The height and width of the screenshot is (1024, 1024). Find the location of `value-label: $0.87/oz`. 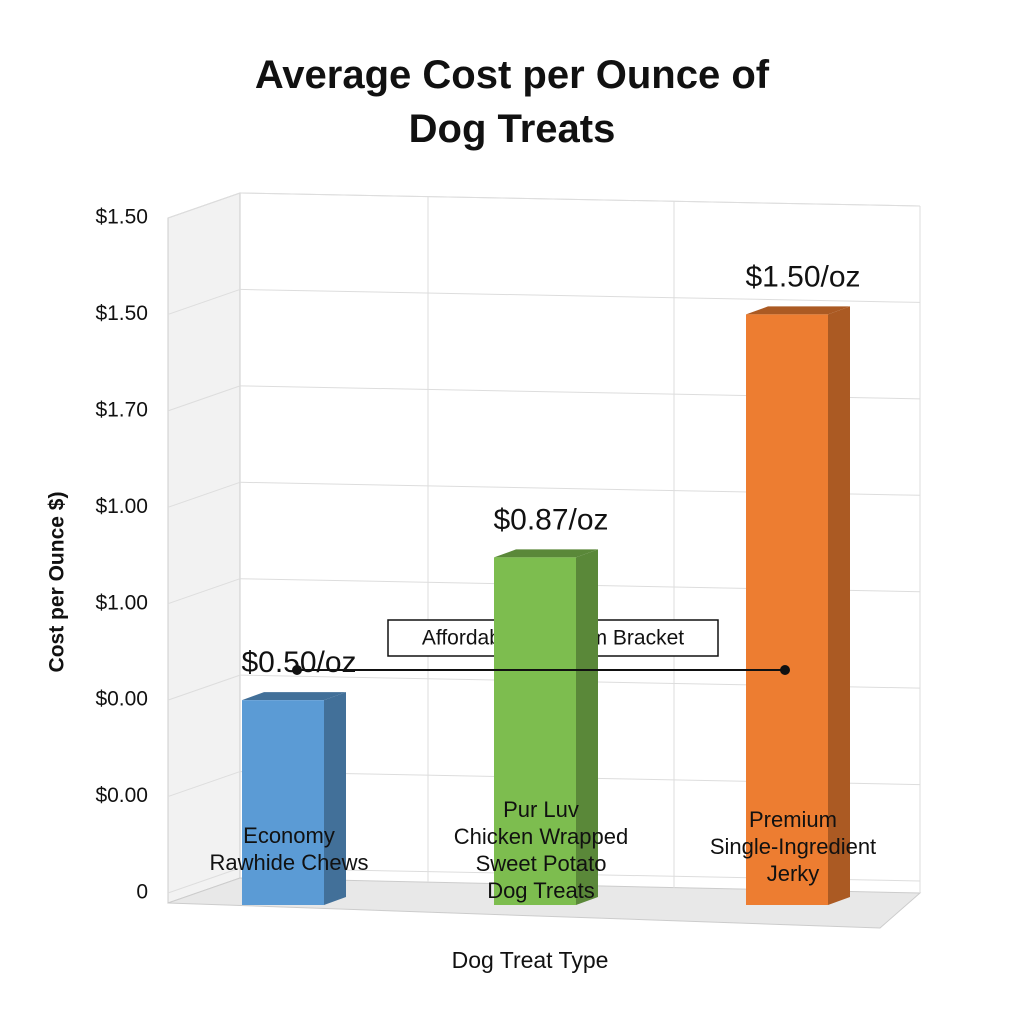

value-label: $0.87/oz is located at coordinates (550, 519).